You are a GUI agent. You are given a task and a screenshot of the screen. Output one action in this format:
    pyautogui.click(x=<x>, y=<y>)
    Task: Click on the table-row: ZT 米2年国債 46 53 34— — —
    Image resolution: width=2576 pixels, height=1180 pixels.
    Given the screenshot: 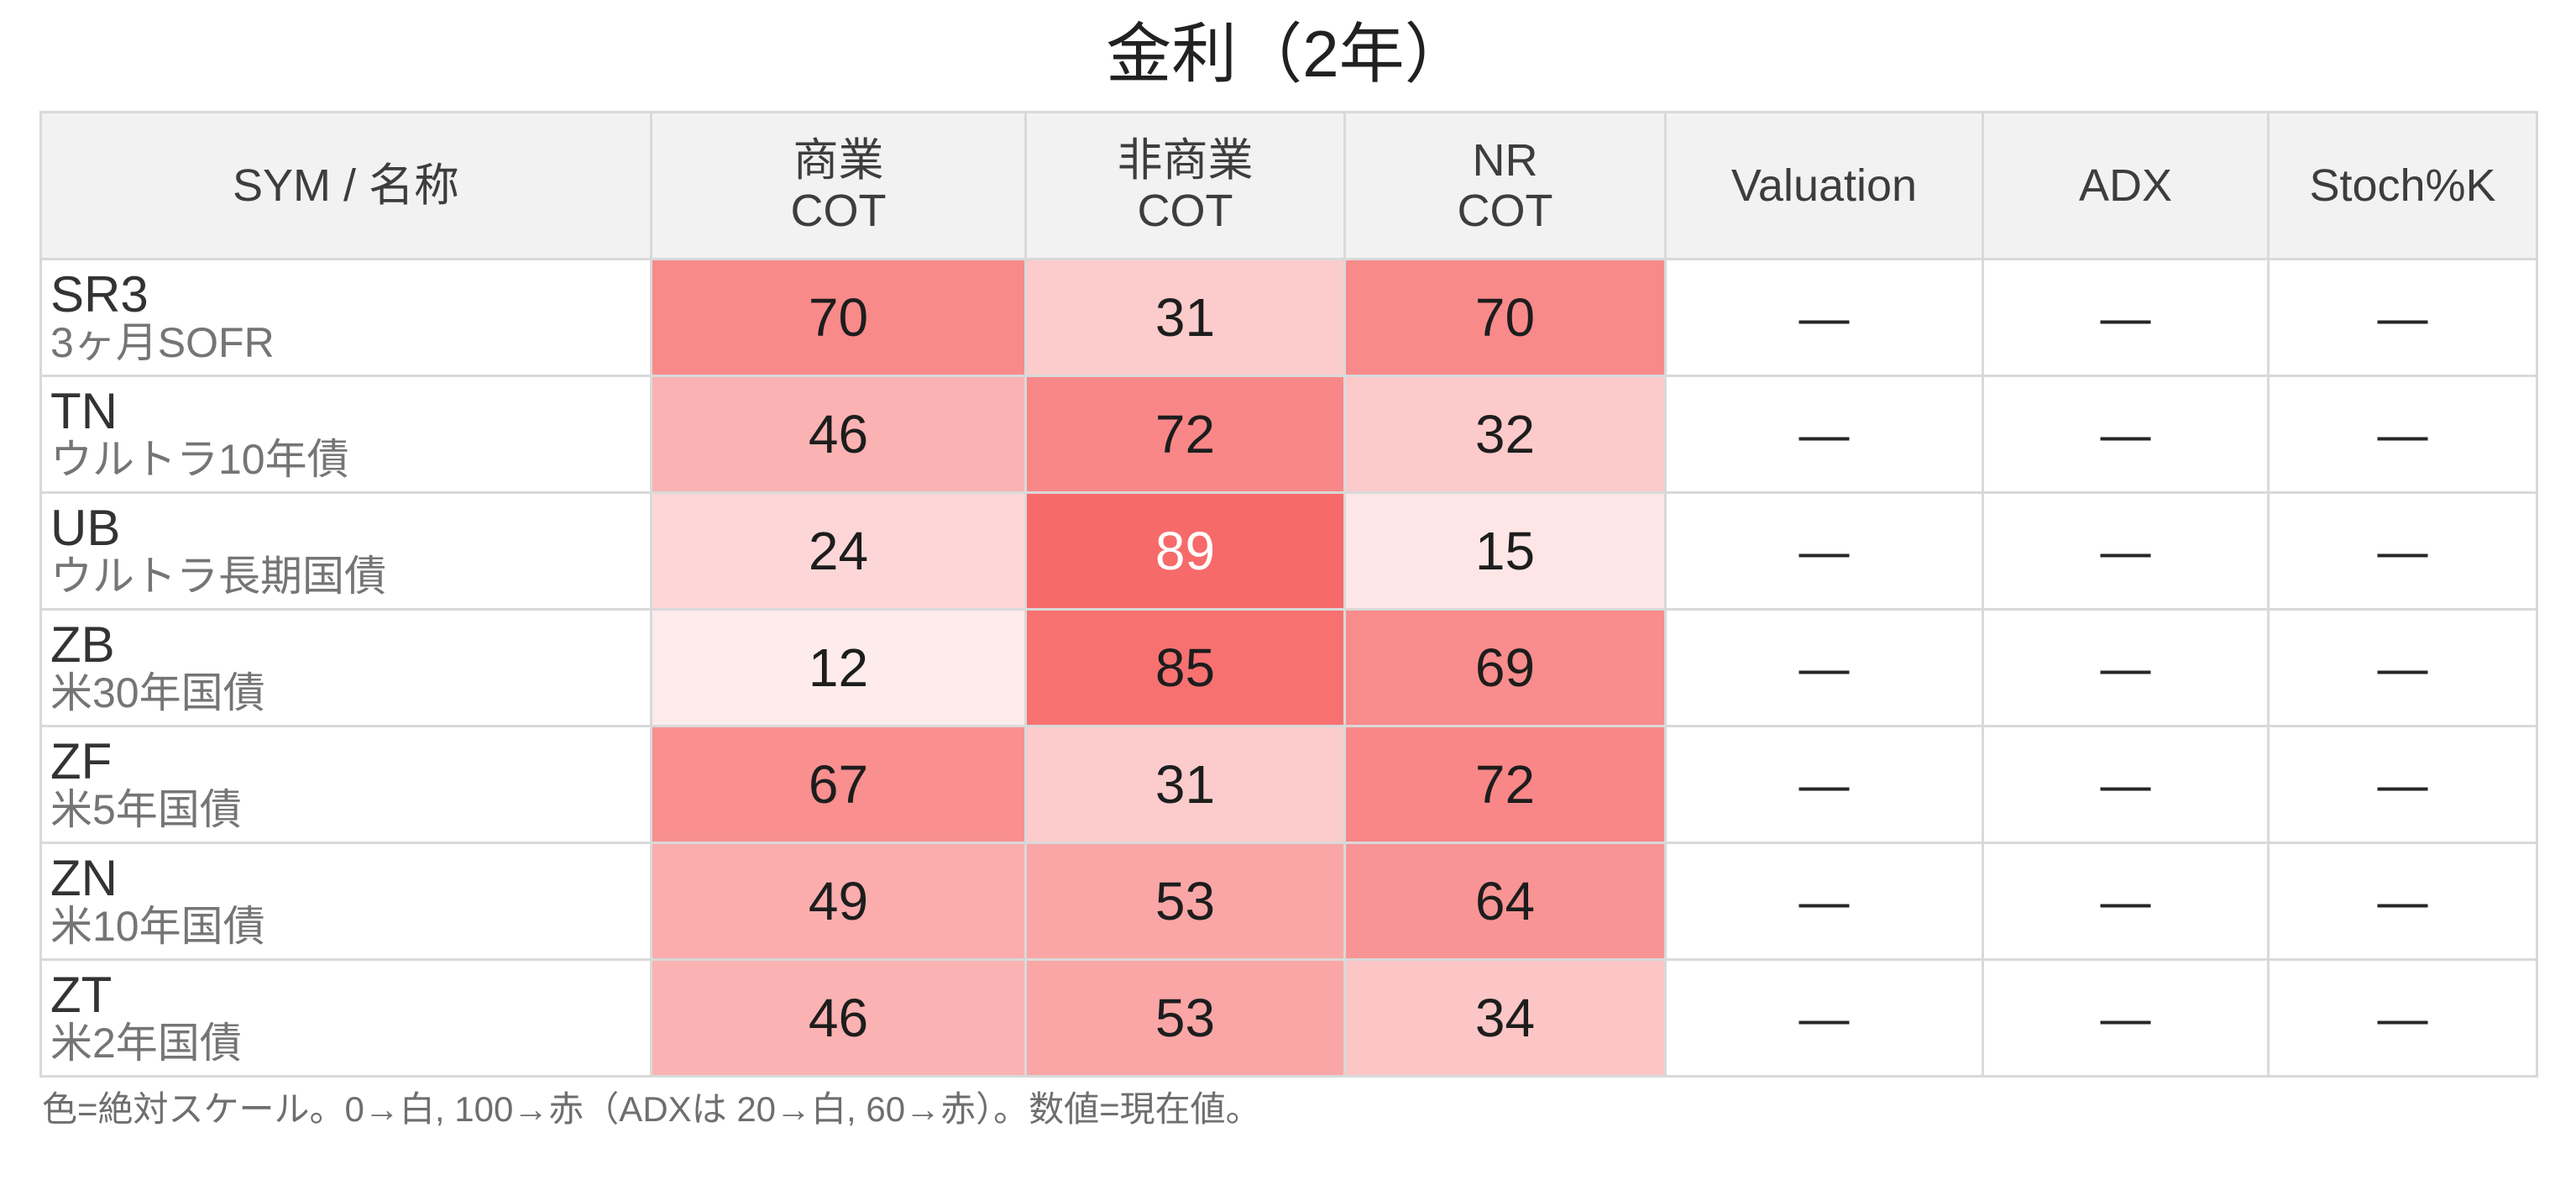 What is the action you would take?
    pyautogui.click(x=1288, y=1018)
    